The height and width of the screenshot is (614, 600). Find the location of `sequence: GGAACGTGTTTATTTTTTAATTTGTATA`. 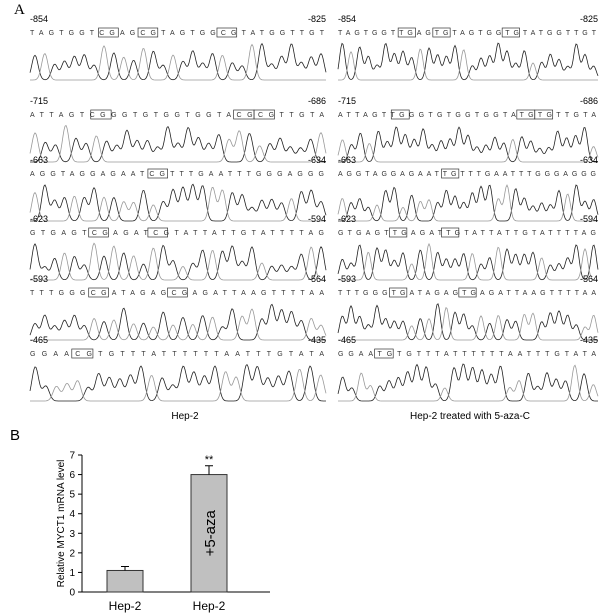

sequence: GGAACGTGTTTATTTTTTAATTTGTATA is located at coordinates (177, 354).